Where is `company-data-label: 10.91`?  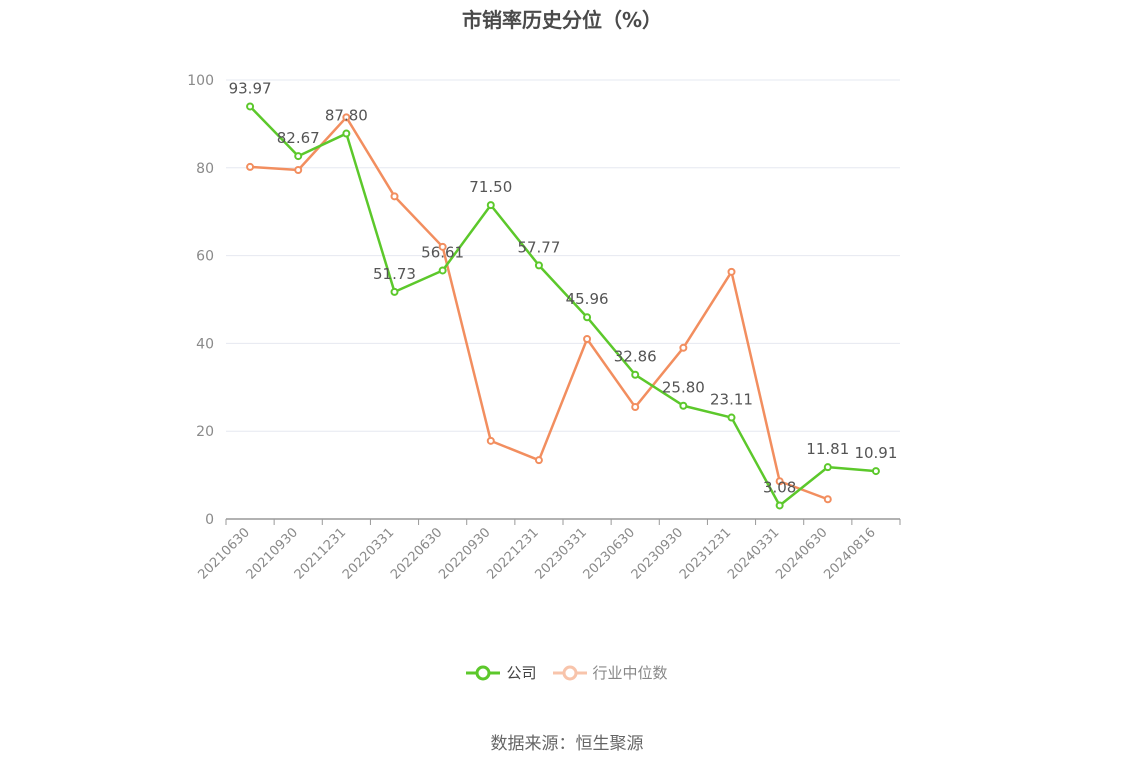 company-data-label: 10.91 is located at coordinates (875, 453).